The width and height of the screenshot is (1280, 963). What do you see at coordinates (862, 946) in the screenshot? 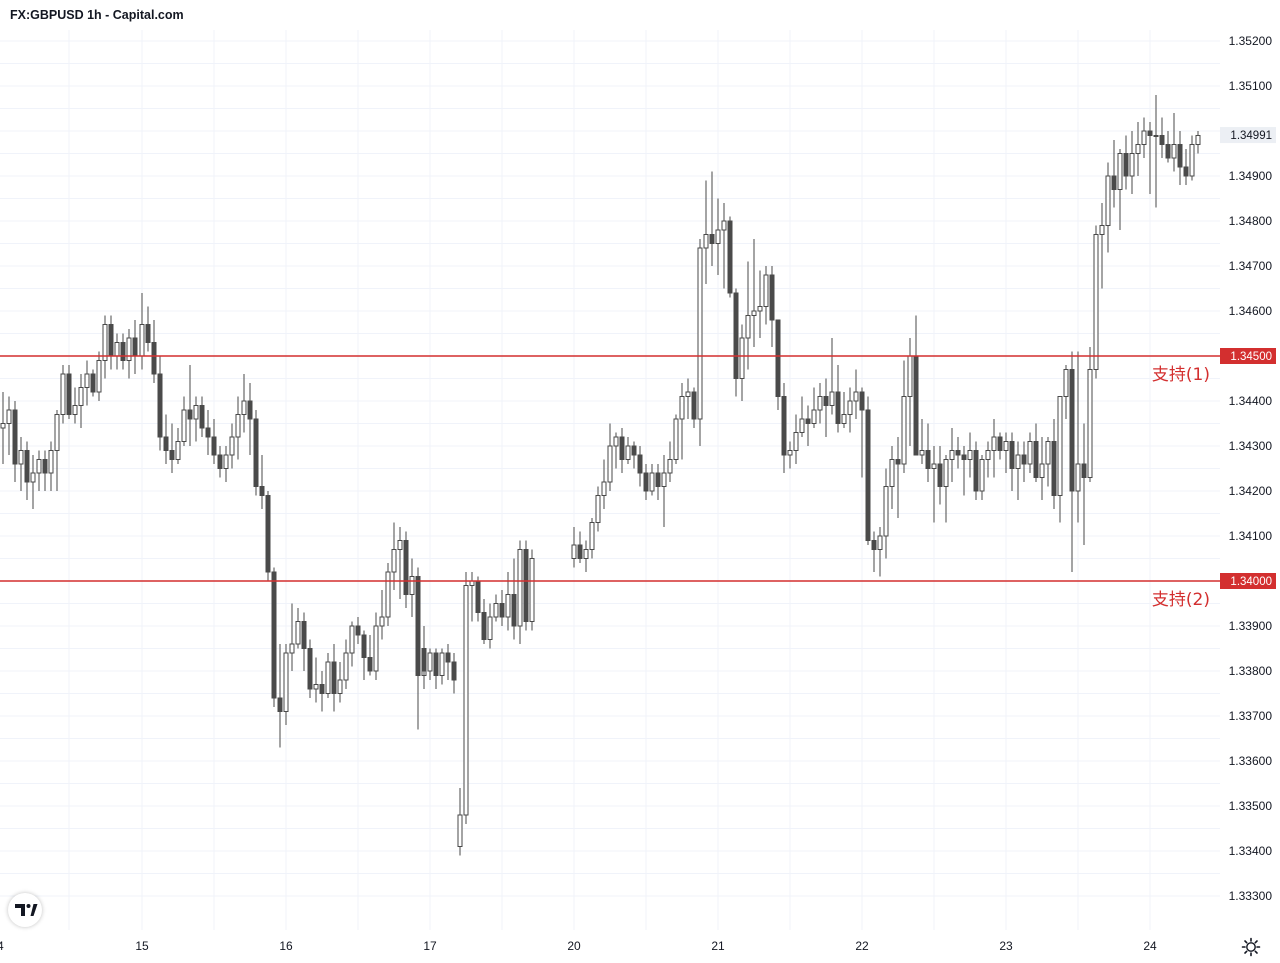
I see `x-tick-label: 22` at bounding box center [862, 946].